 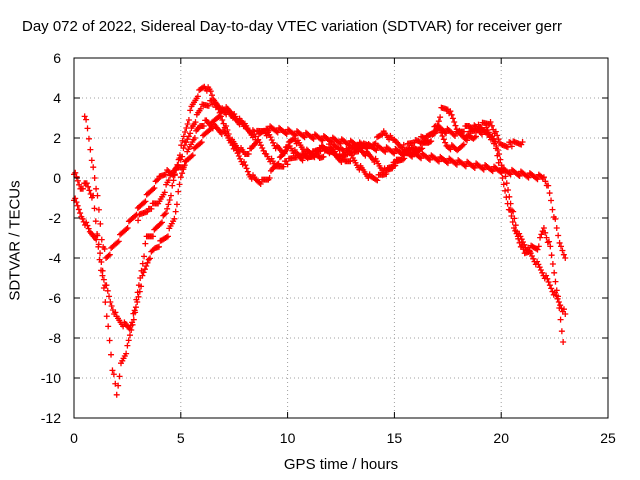 I want to click on y-tick-label: 0, so click(x=57, y=178).